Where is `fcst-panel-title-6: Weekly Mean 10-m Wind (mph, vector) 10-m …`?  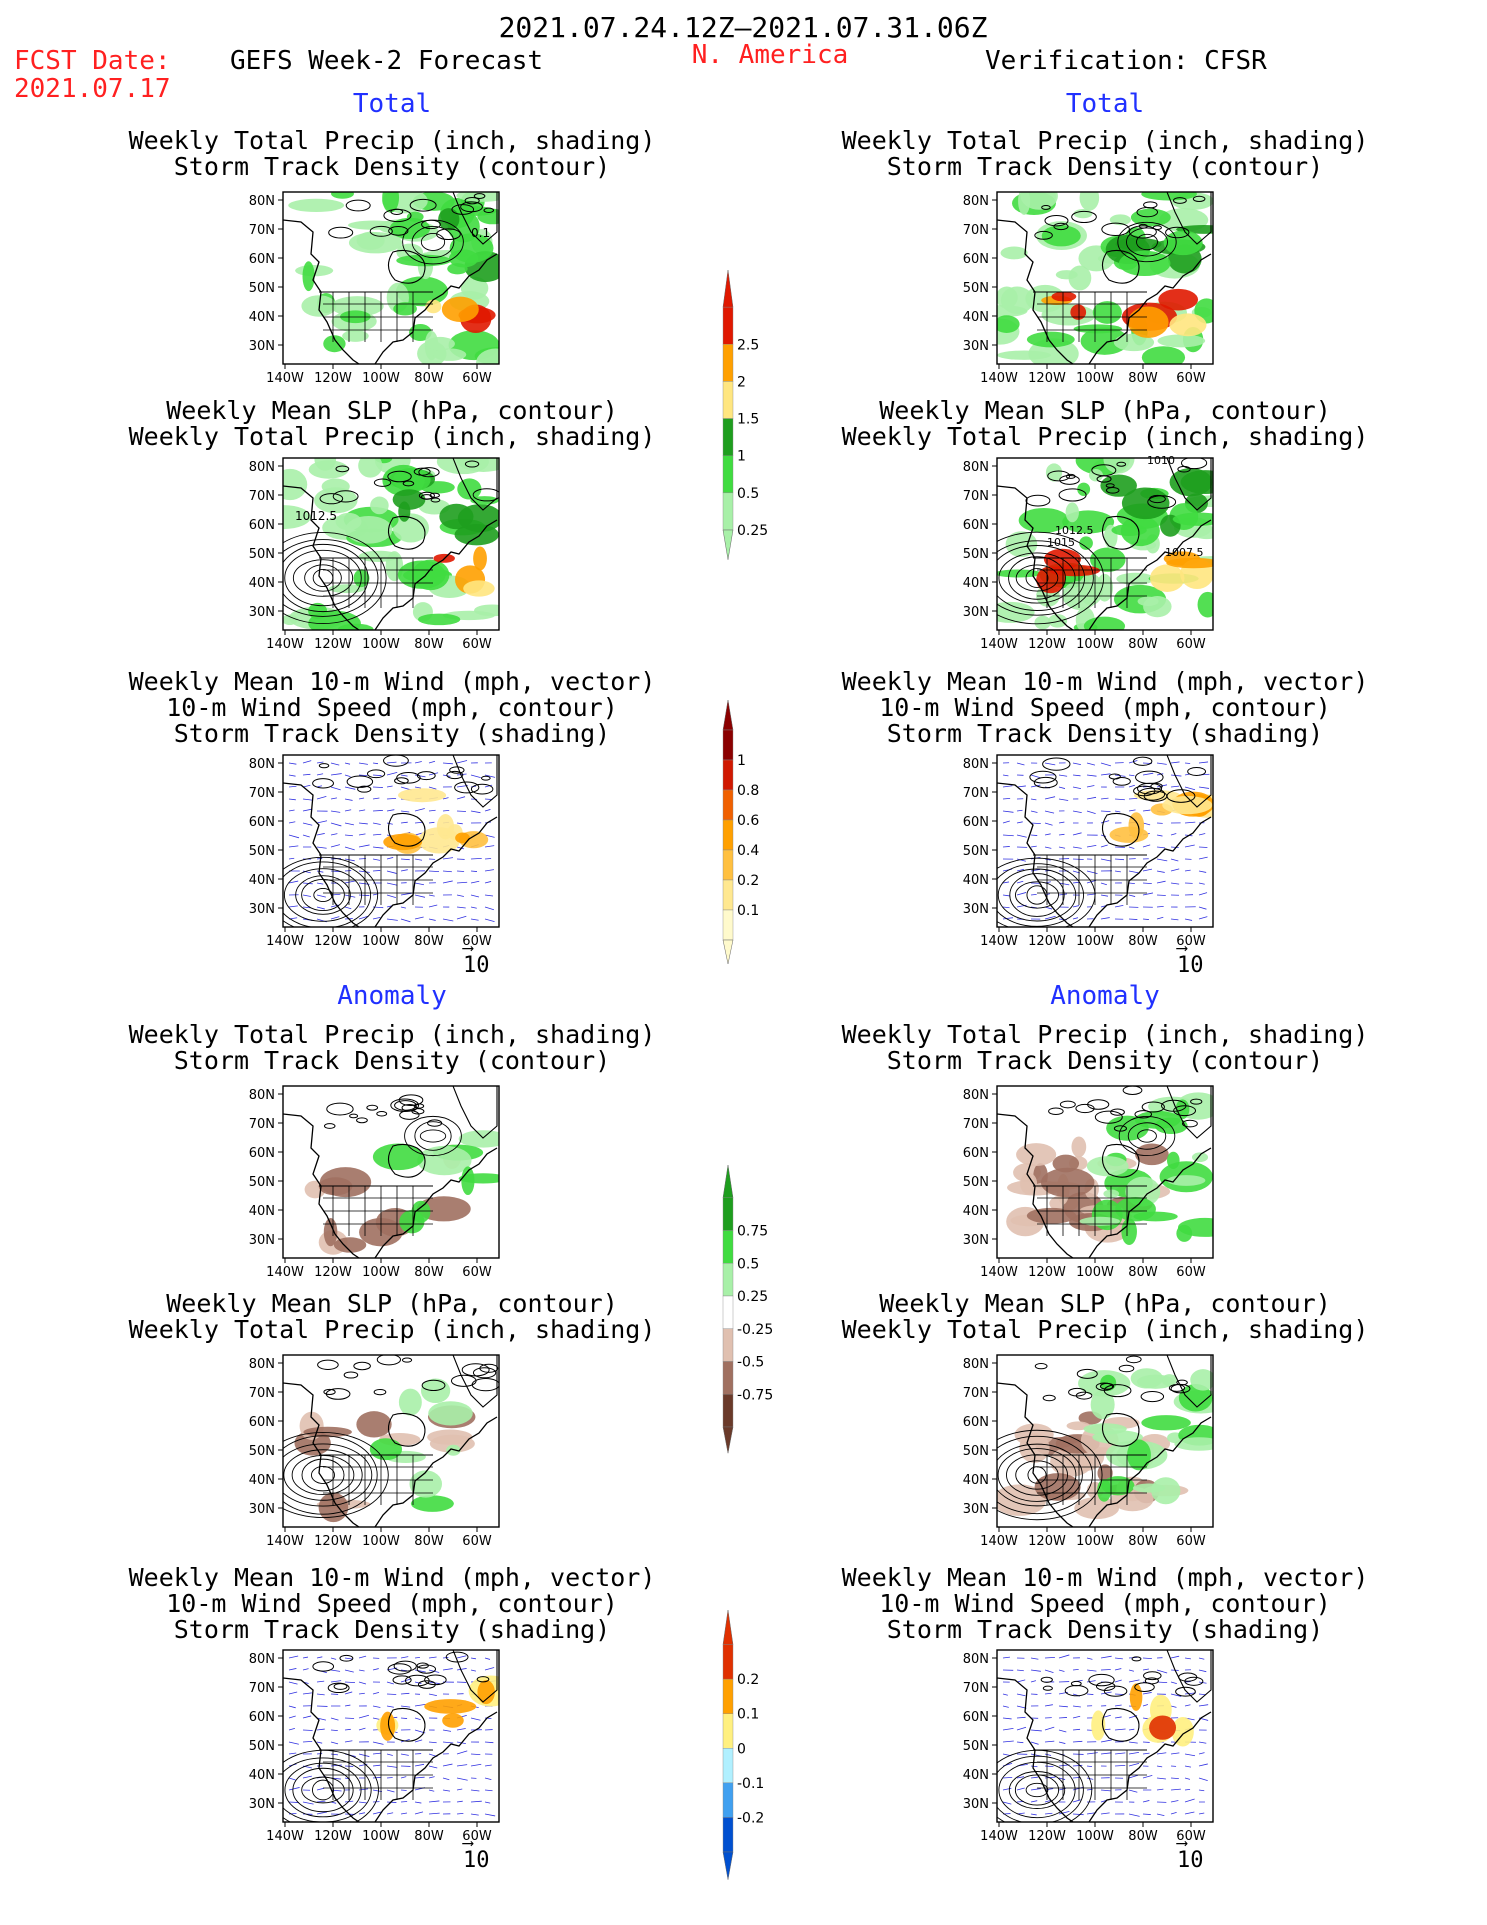
fcst-panel-title-6: Weekly Mean 10-m Wind (mph, vector) 10-m … is located at coordinates (392, 1604).